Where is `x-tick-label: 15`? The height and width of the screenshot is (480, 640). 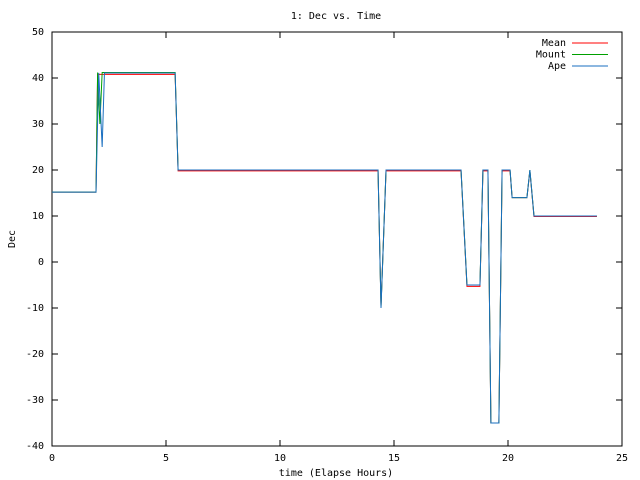 x-tick-label: 15 is located at coordinates (394, 458).